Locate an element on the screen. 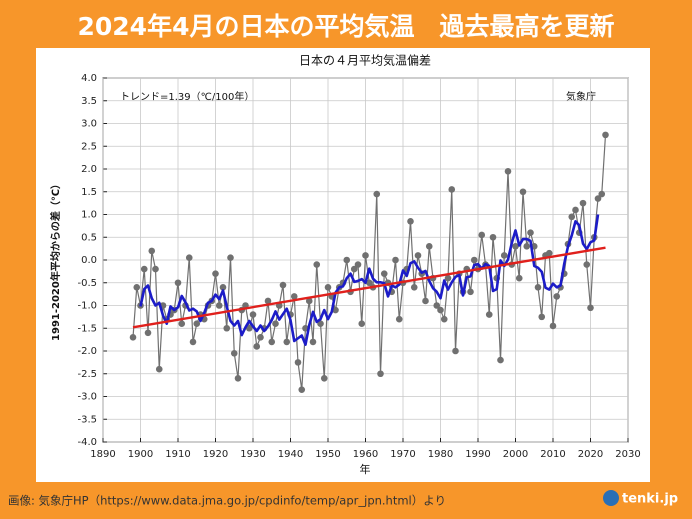 This screenshot has height=519, width=692. y-tick-label: 1.5 is located at coordinates (89, 192).